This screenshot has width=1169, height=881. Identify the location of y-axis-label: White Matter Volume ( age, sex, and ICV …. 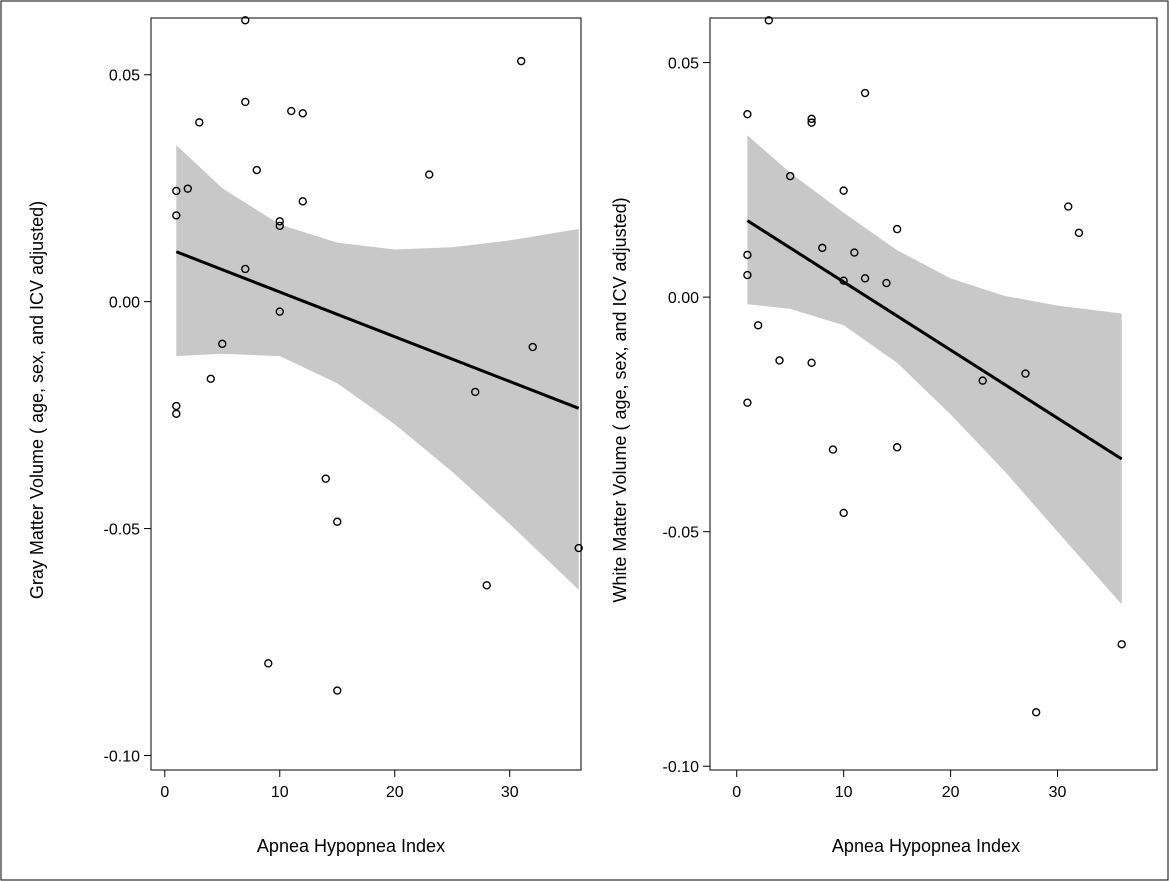
(620, 399).